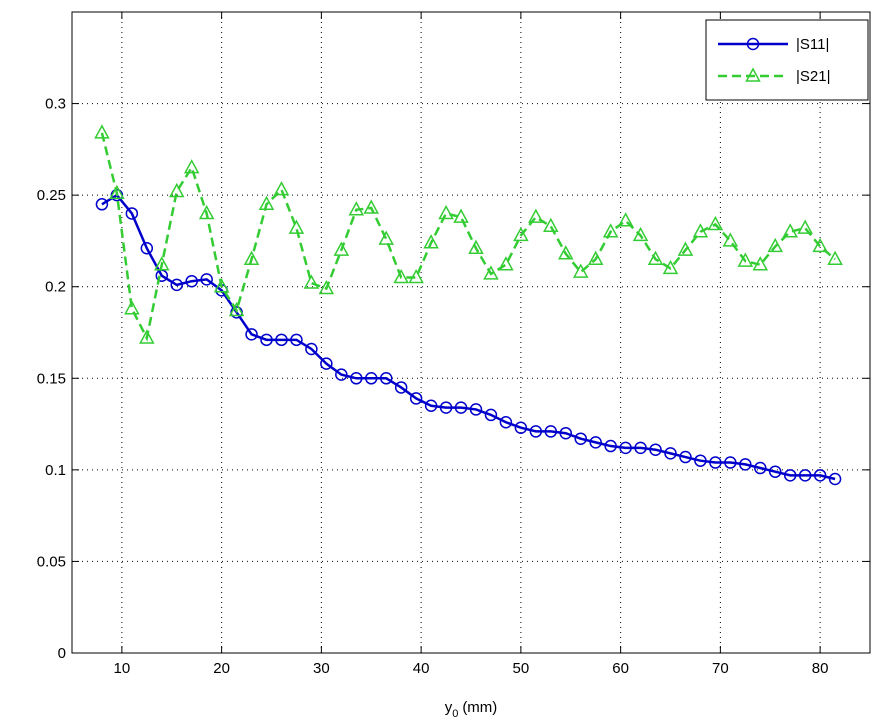 Image resolution: width=880 pixels, height=727 pixels. I want to click on x-tick-label: 30, so click(321, 668).